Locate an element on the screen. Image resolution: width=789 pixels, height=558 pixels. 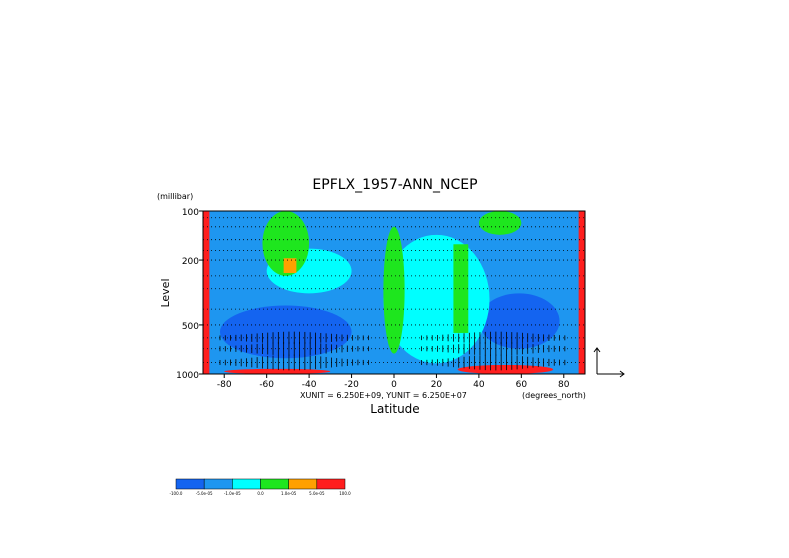
y-tick-label: 500 is located at coordinates (190, 327).